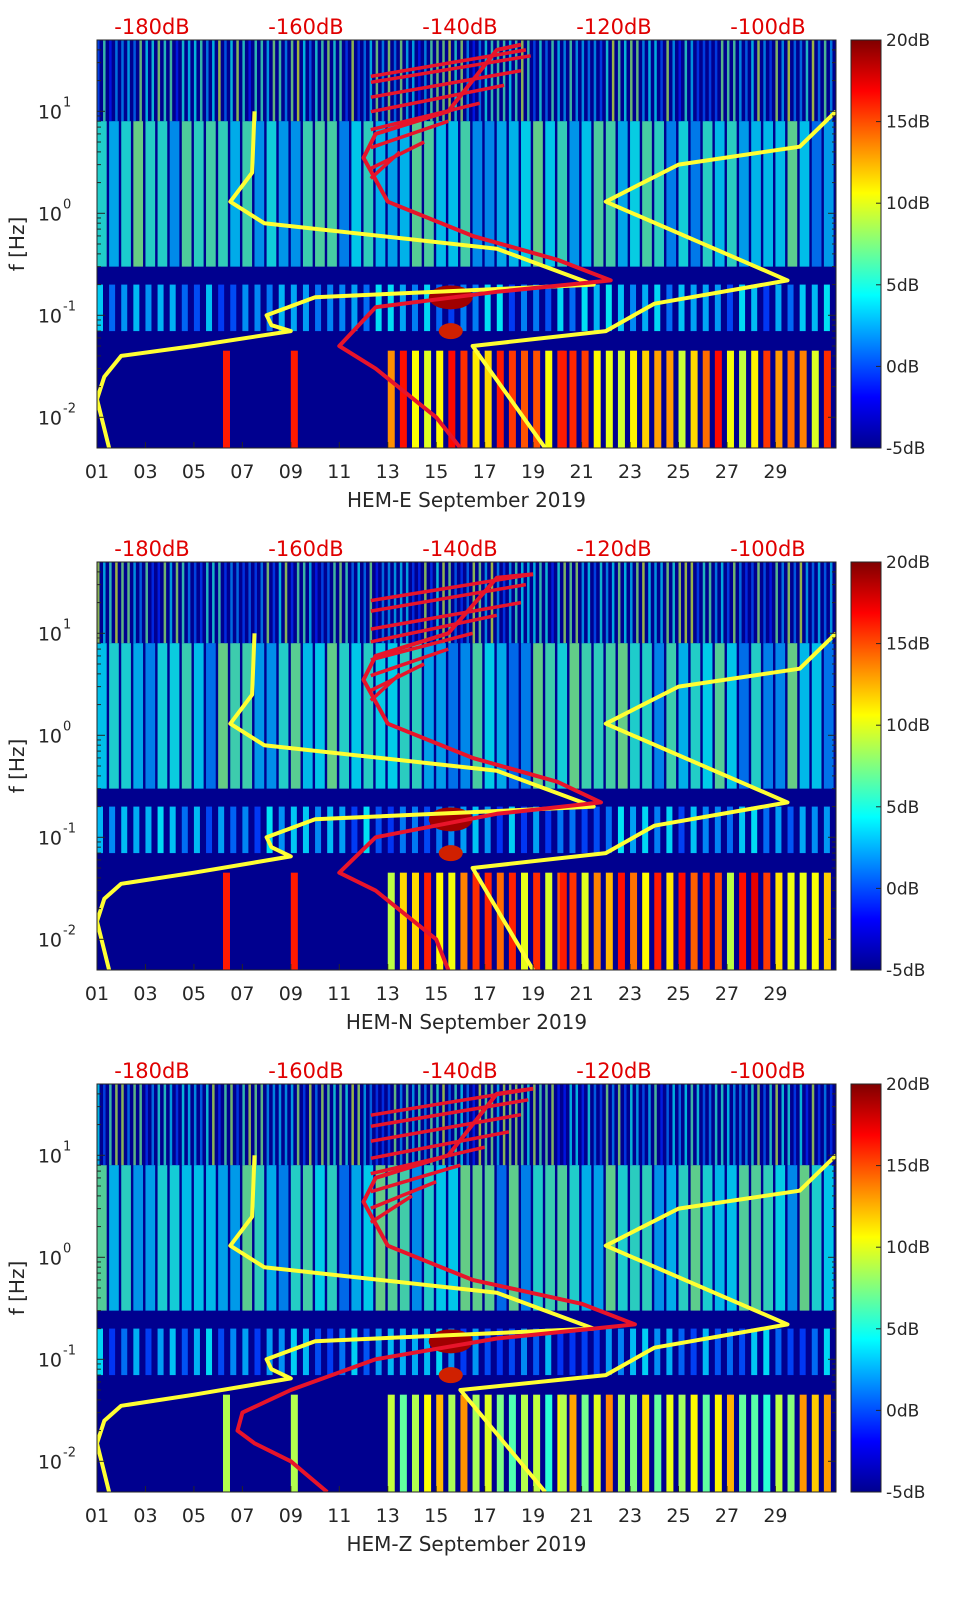  What do you see at coordinates (630, 994) in the screenshot?
I see `x-tick-label: 23` at bounding box center [630, 994].